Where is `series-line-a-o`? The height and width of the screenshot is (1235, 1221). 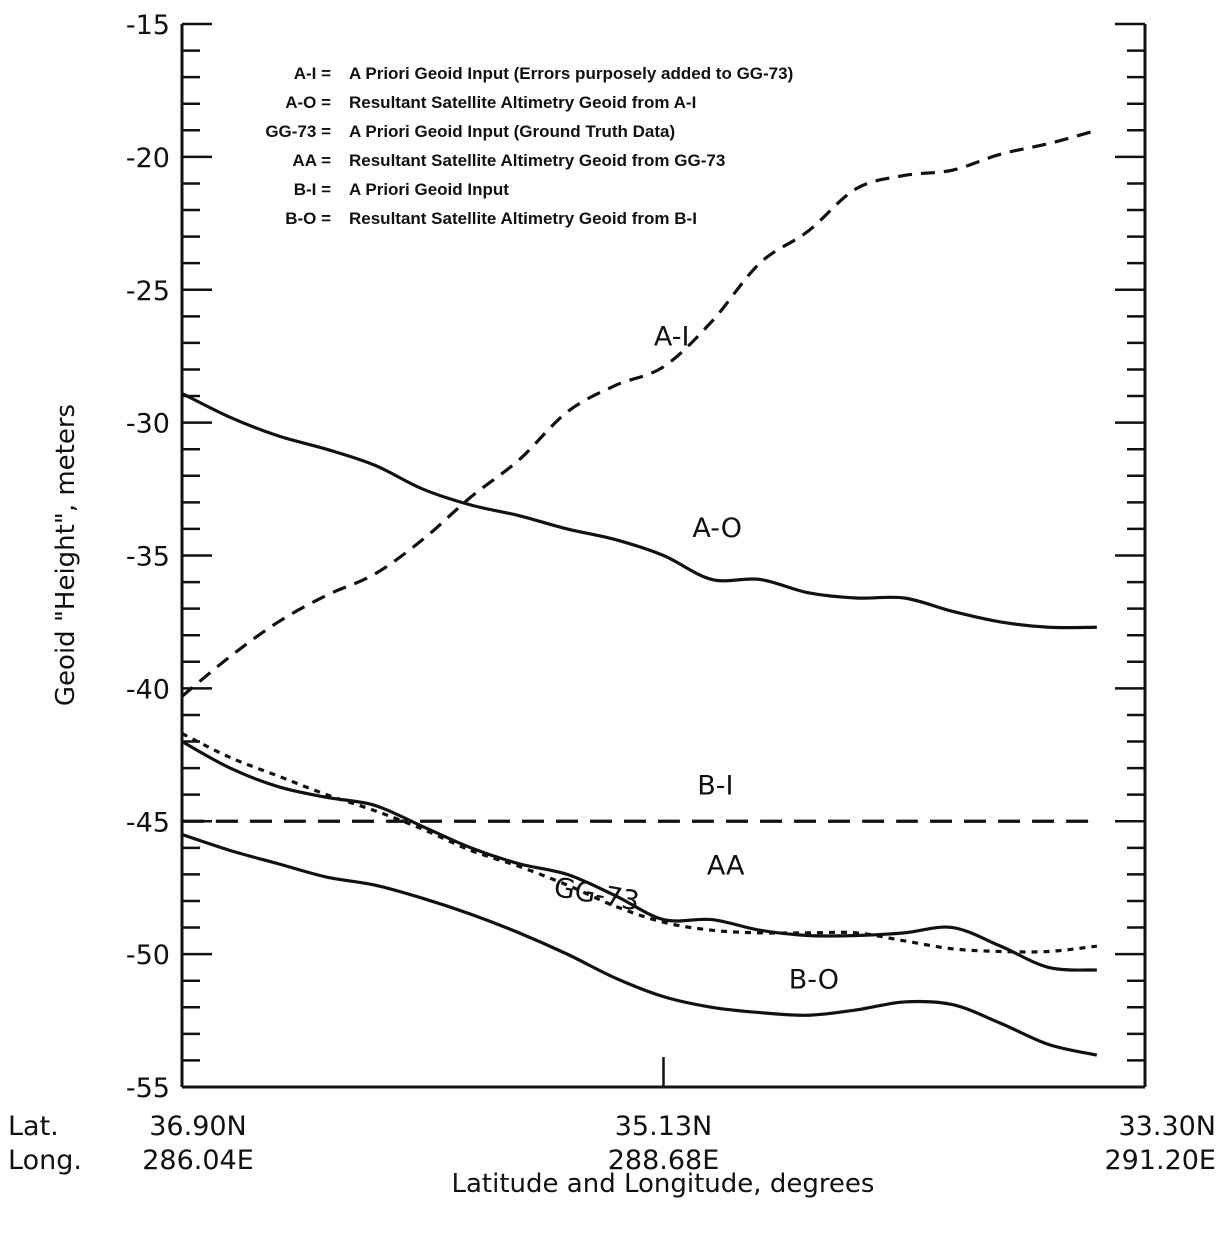
series-line-a-o is located at coordinates (639, 510).